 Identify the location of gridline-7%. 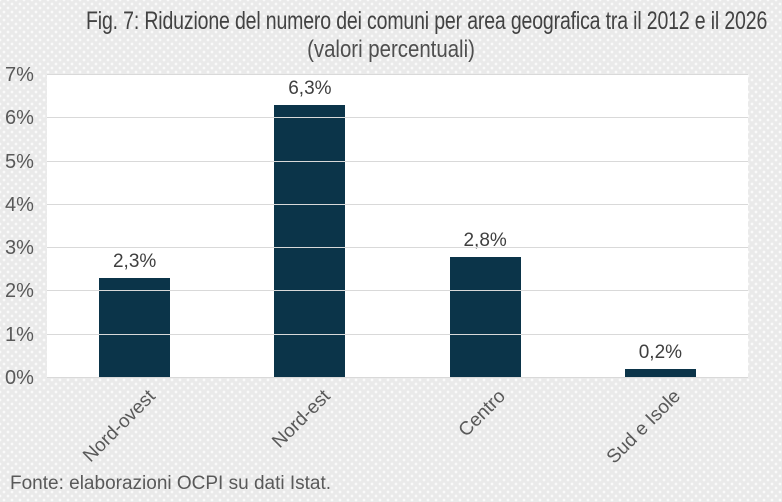
(397, 74).